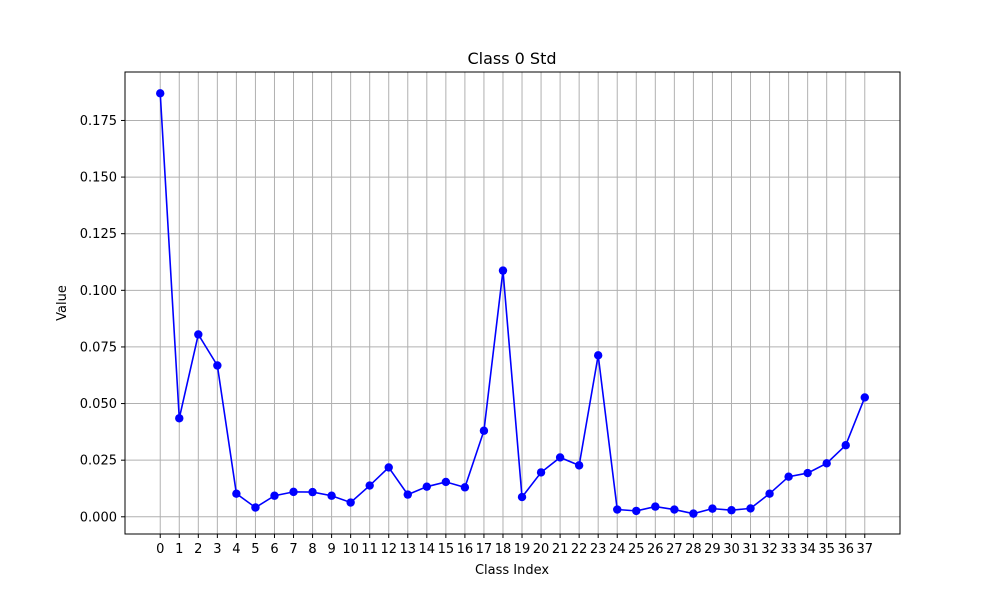  Describe the element at coordinates (274, 549) in the screenshot. I see `x-tick-label: 6` at that location.